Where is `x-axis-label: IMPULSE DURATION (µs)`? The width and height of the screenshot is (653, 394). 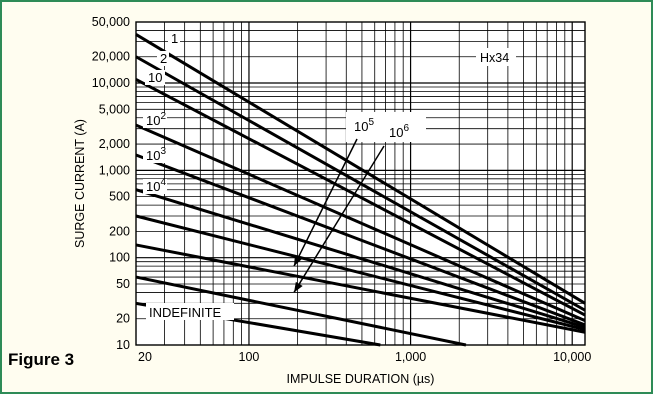
x-axis-label: IMPULSE DURATION (µs) is located at coordinates (361, 379).